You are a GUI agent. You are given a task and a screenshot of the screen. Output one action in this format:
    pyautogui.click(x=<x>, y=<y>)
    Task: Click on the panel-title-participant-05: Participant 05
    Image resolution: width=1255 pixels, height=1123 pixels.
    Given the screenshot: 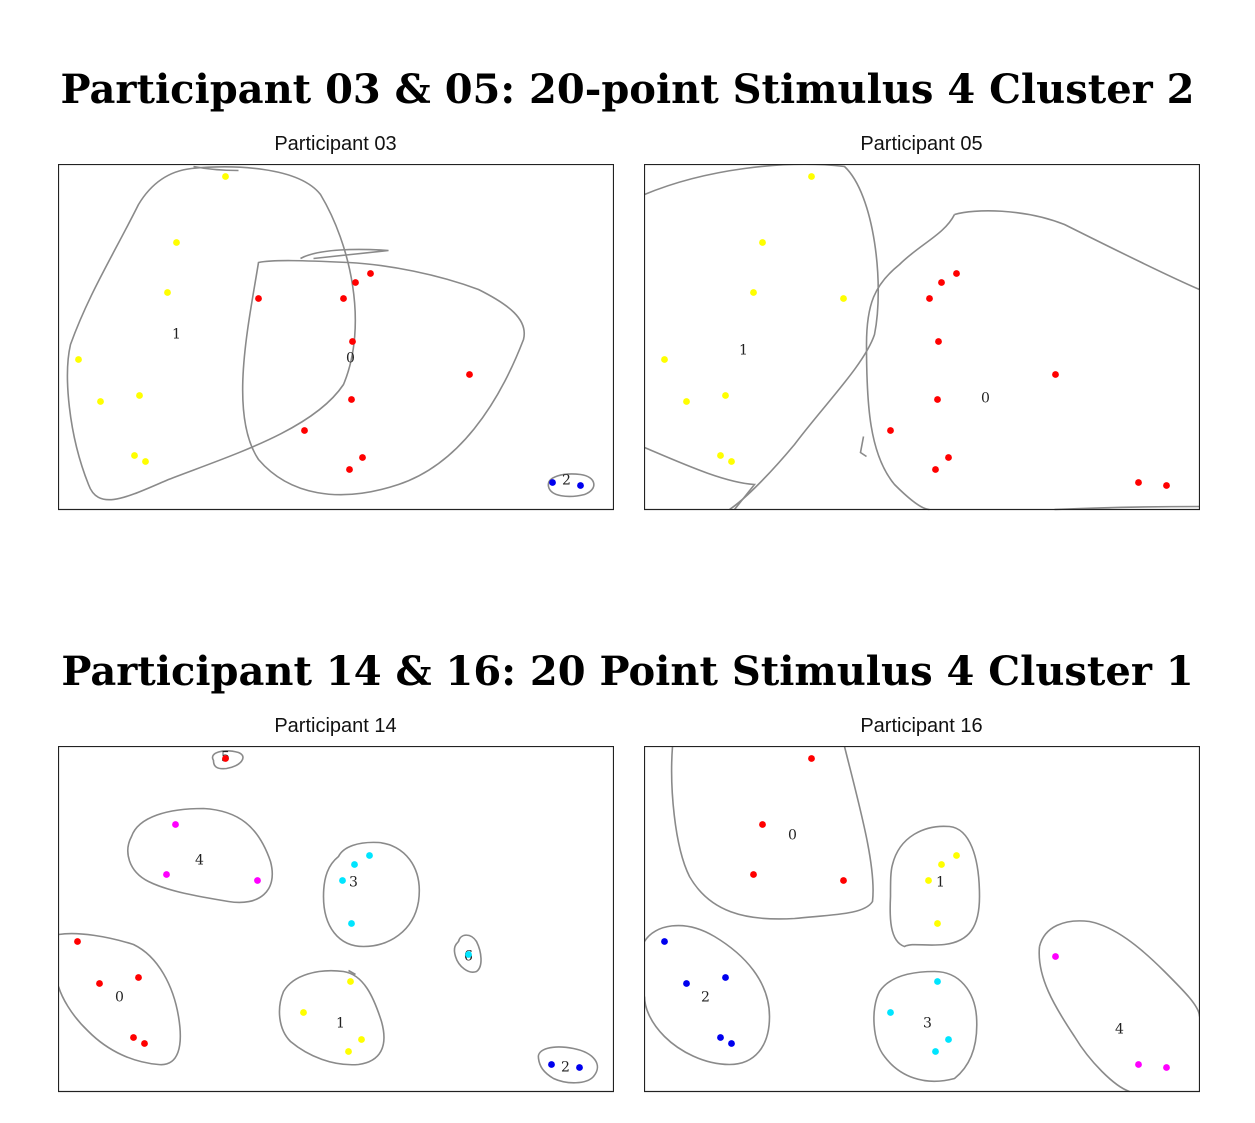 What is the action you would take?
    pyautogui.click(x=921, y=144)
    